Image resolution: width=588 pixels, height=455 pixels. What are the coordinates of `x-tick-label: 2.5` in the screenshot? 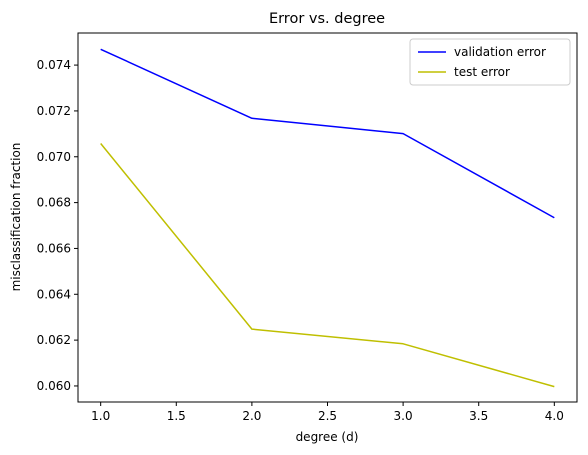 It's located at (327, 416).